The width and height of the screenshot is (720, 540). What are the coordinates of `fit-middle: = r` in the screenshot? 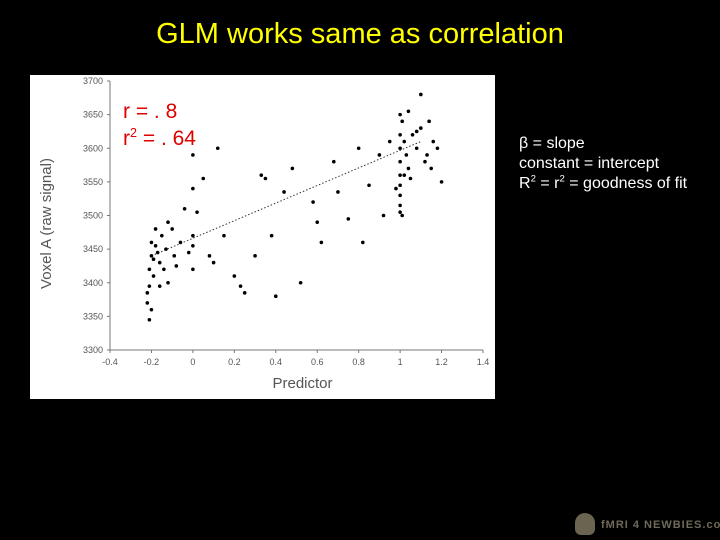 It's located at (547, 183).